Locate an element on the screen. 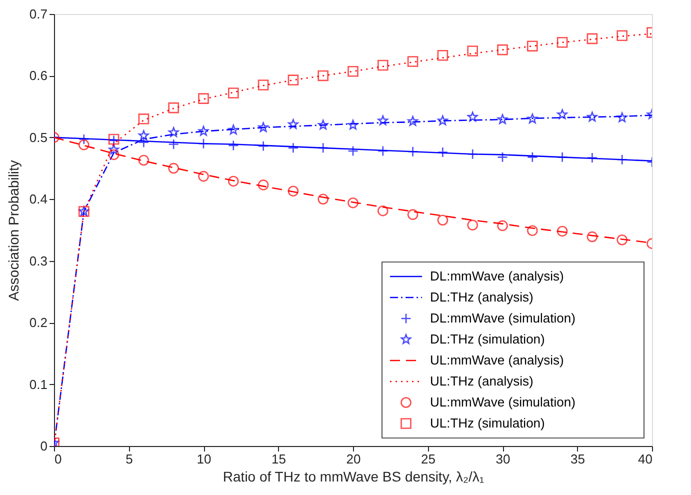 The height and width of the screenshot is (495, 691). legend-label: DL:mmWave (analysis) is located at coordinates (497, 276).